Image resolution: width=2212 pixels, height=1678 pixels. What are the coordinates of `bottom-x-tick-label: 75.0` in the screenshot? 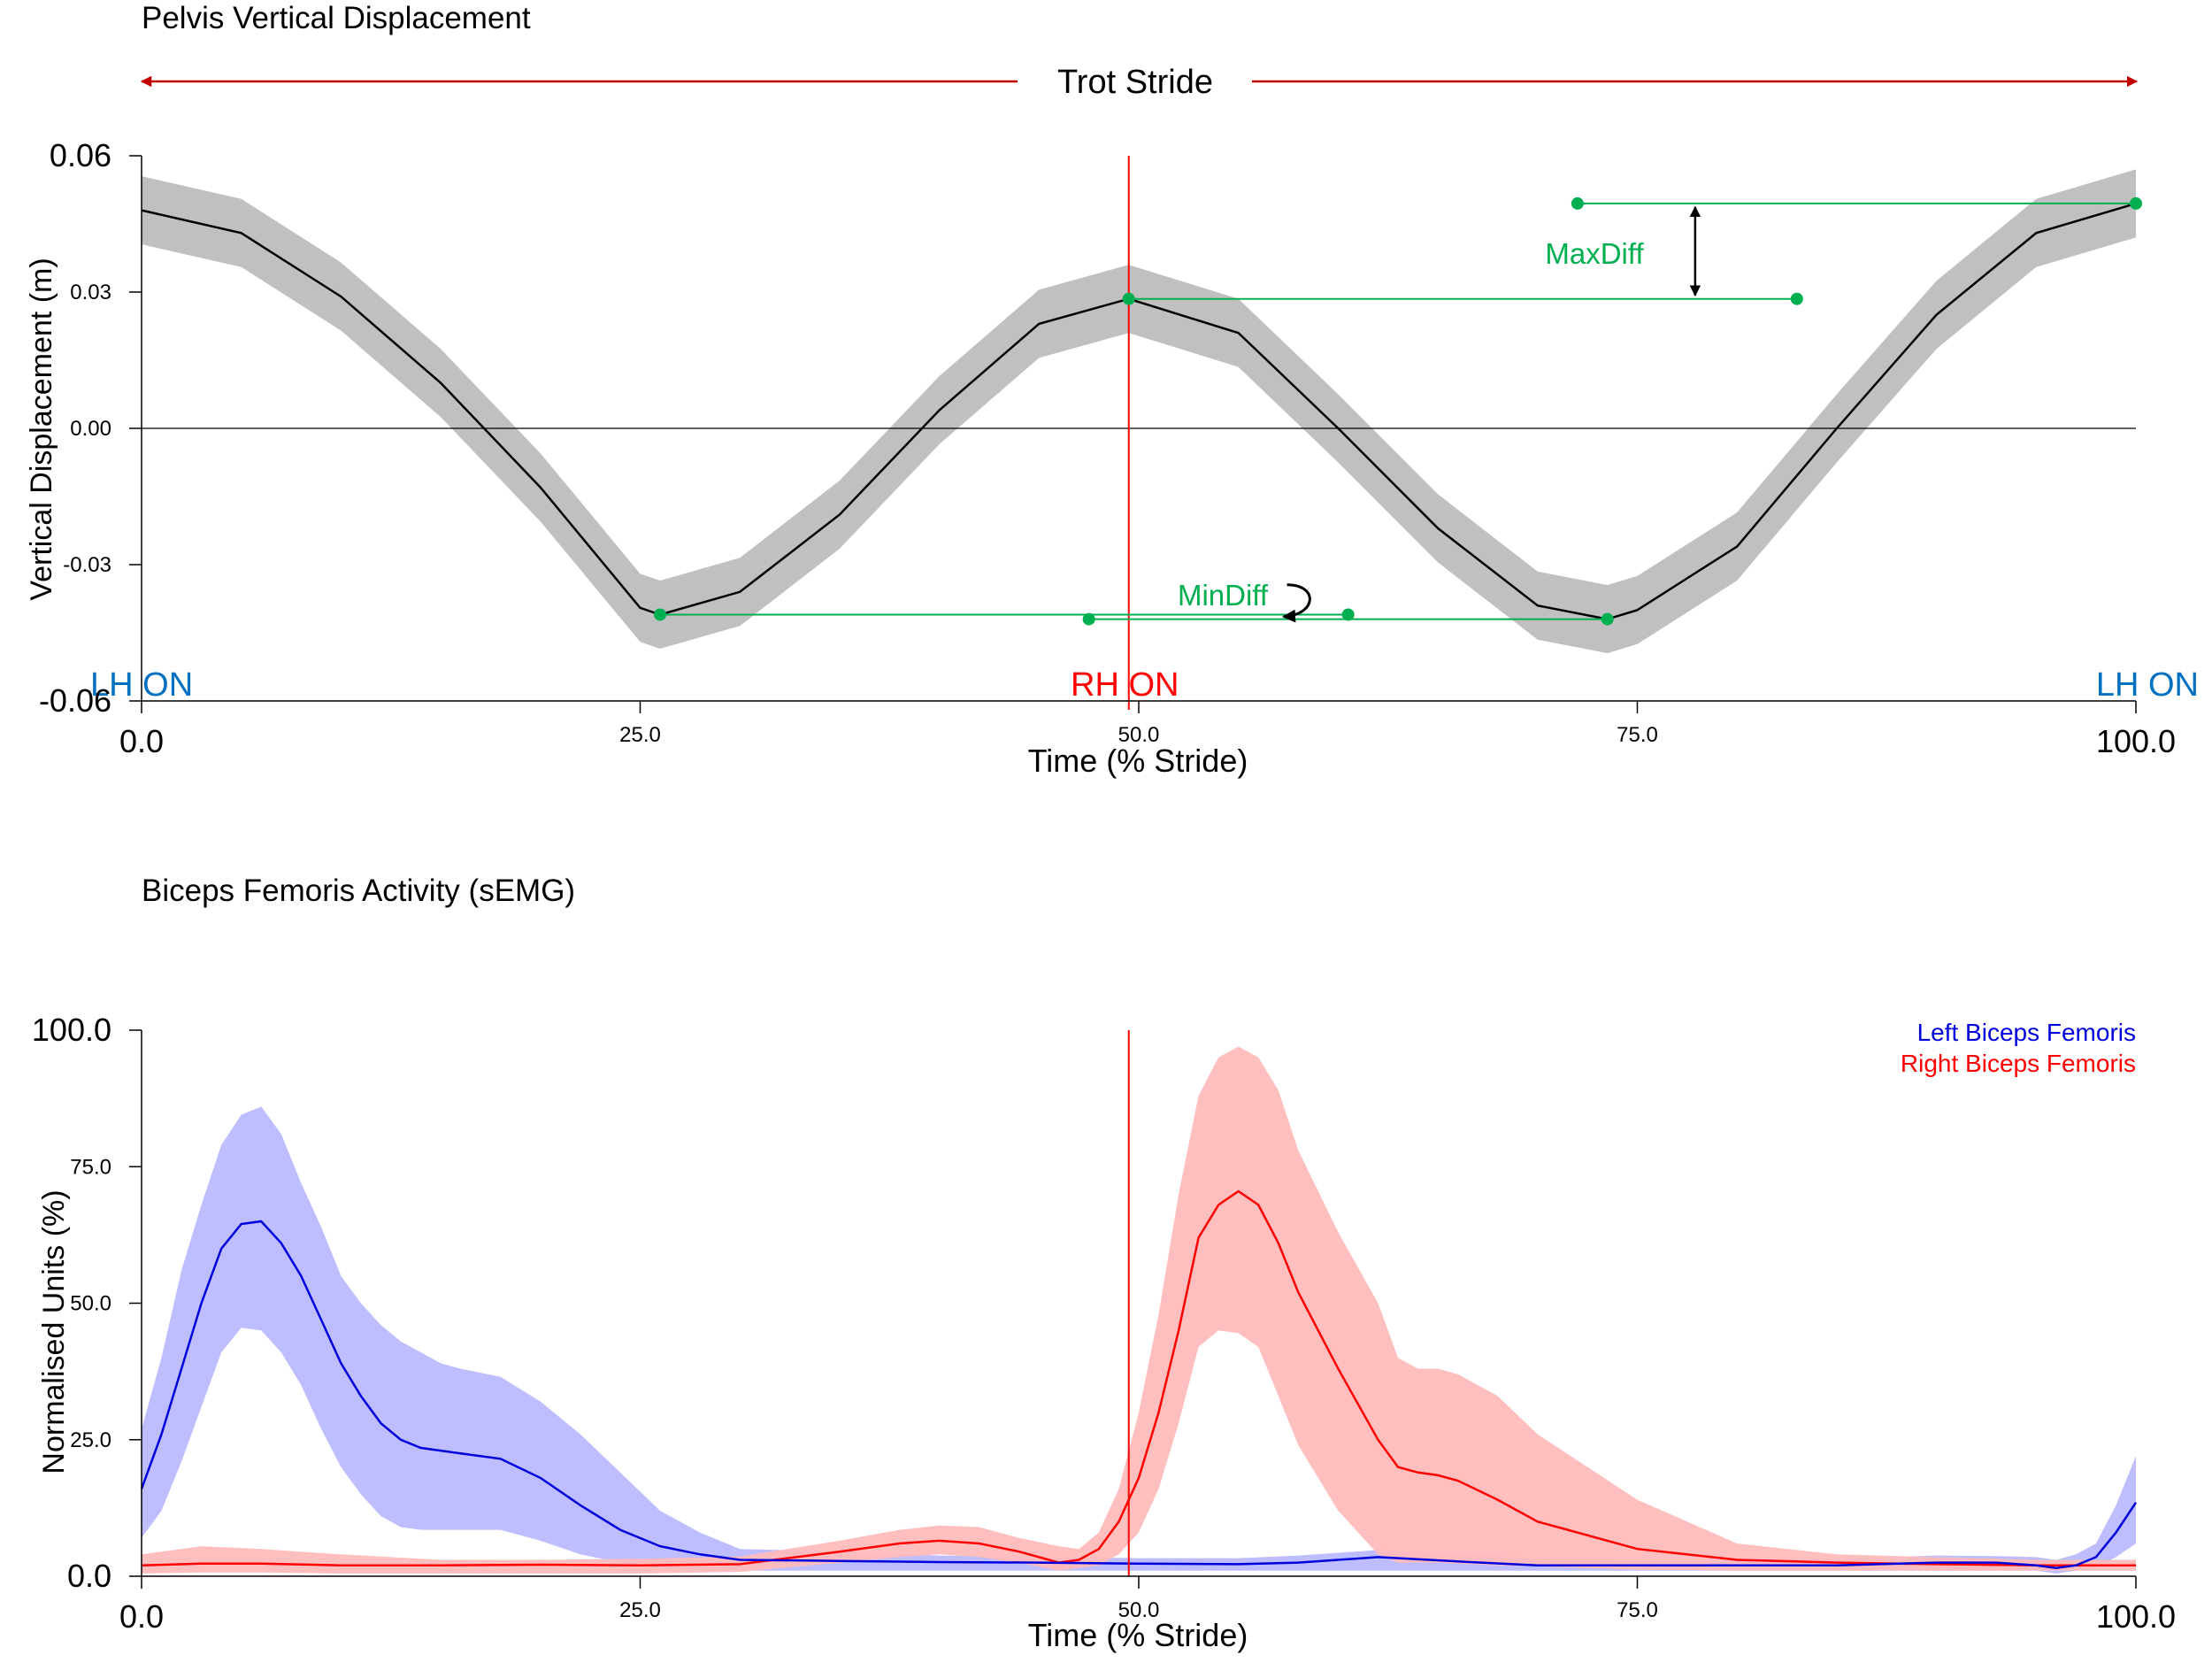 It's located at (1638, 1610).